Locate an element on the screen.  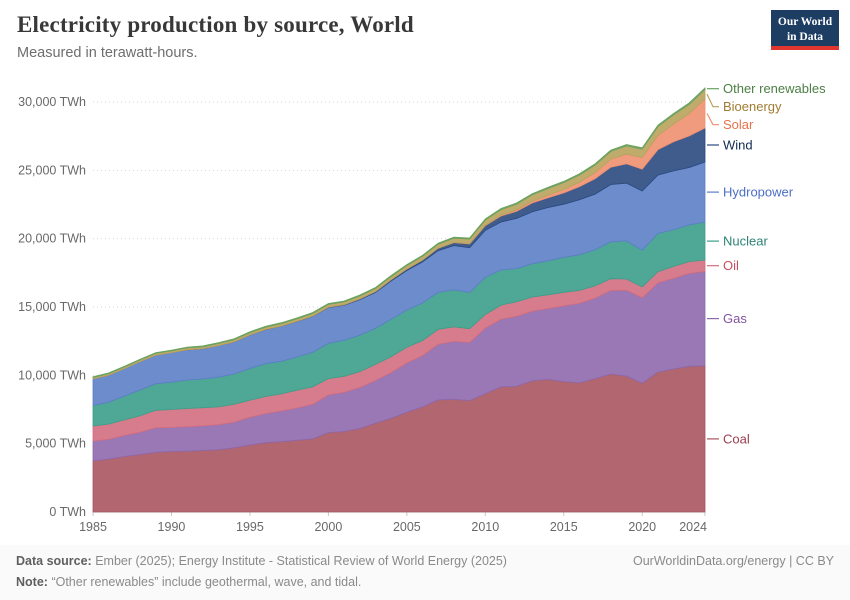
y-axis-label: 30,000 TWh is located at coordinates (52, 102).